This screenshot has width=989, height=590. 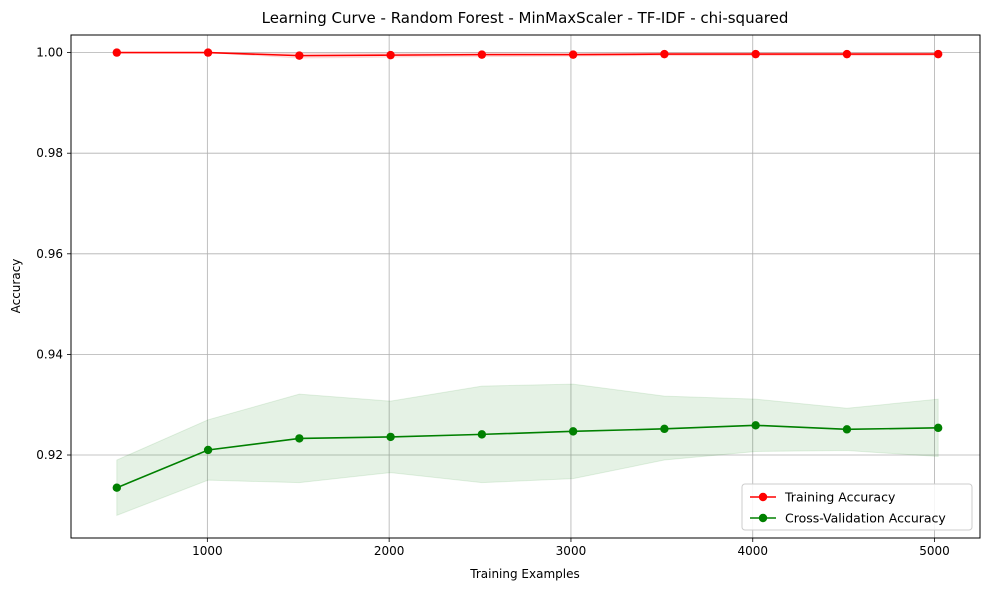 I want to click on y-tick-label-3: 0.98, so click(x=49, y=153).